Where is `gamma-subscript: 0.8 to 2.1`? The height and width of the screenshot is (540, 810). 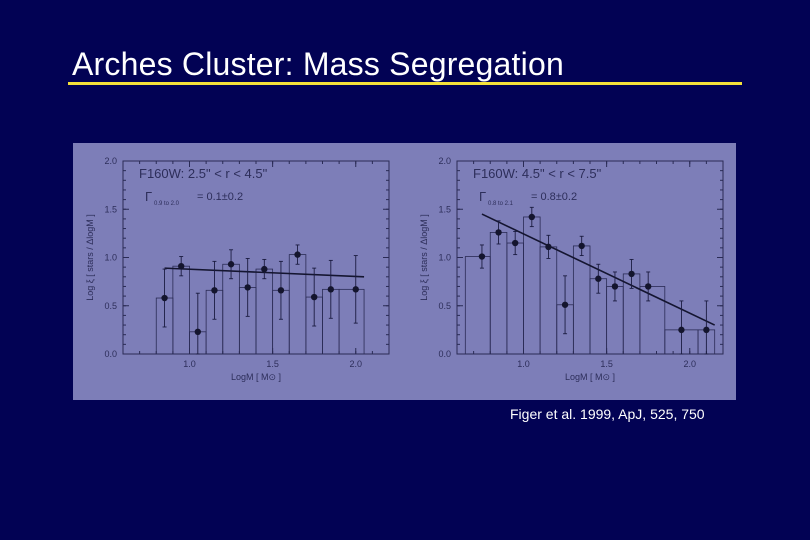
gamma-subscript: 0.8 to 2.1 is located at coordinates (501, 204).